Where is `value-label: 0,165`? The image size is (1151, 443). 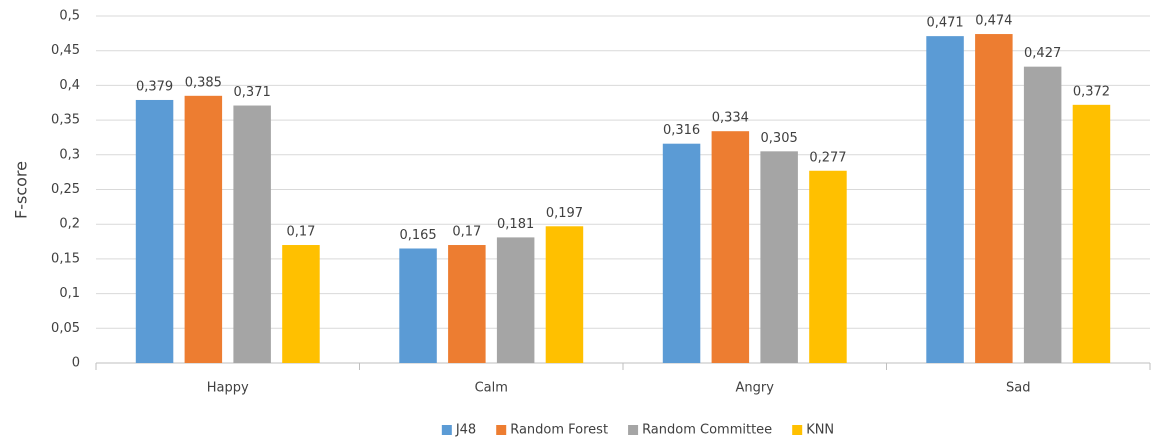
value-label: 0,165 is located at coordinates (417, 235).